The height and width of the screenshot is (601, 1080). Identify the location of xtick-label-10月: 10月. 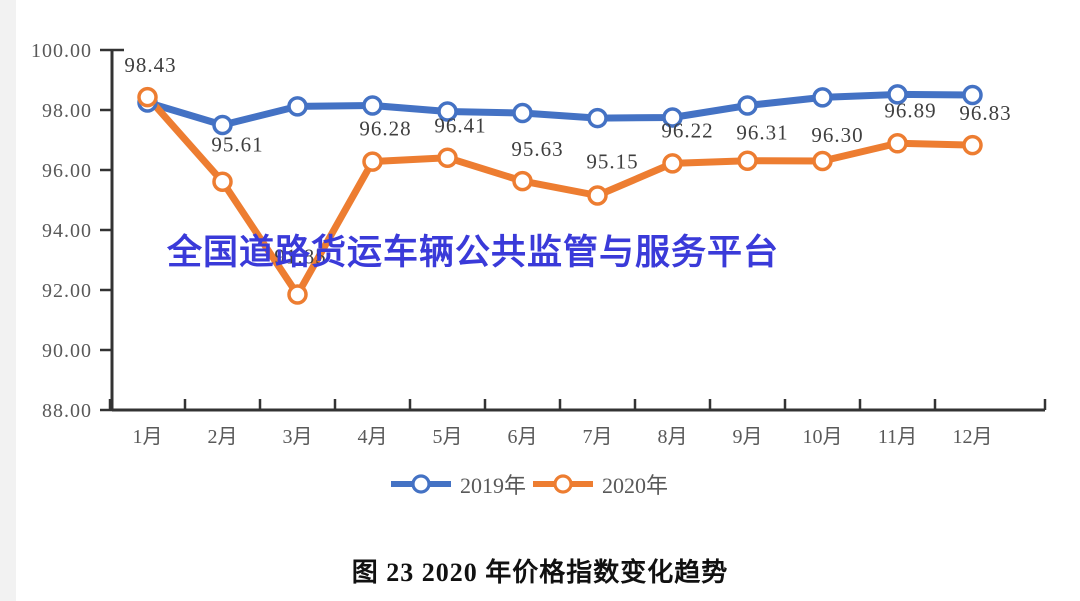
(823, 437).